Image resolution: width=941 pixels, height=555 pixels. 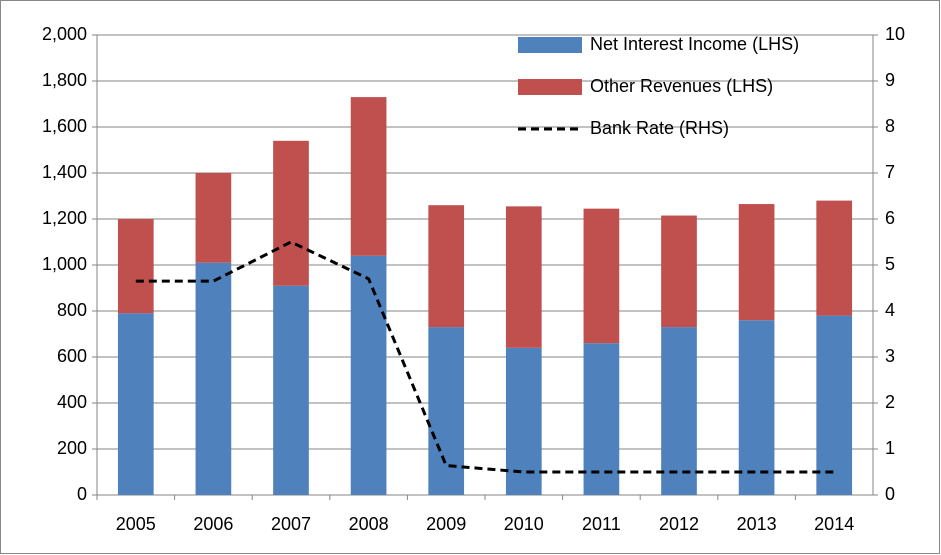 I want to click on y2-tick-label: 5, so click(x=890, y=264).